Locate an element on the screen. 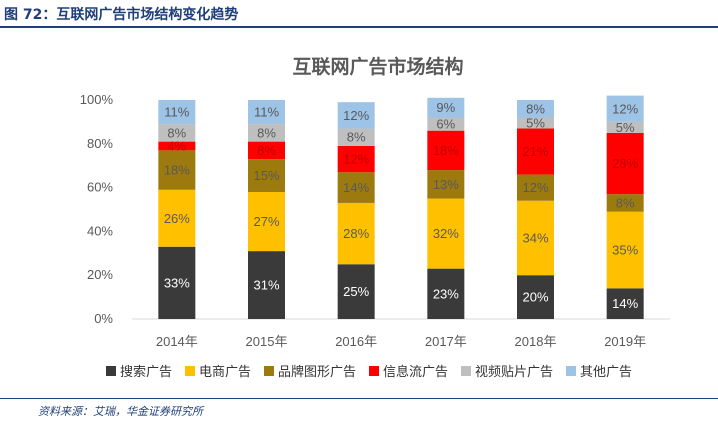 The image size is (718, 422). data-label: 35% is located at coordinates (625, 250).